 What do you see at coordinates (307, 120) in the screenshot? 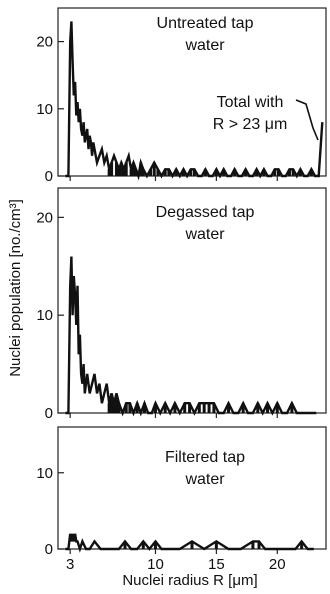
I see `annotation-arrow` at bounding box center [307, 120].